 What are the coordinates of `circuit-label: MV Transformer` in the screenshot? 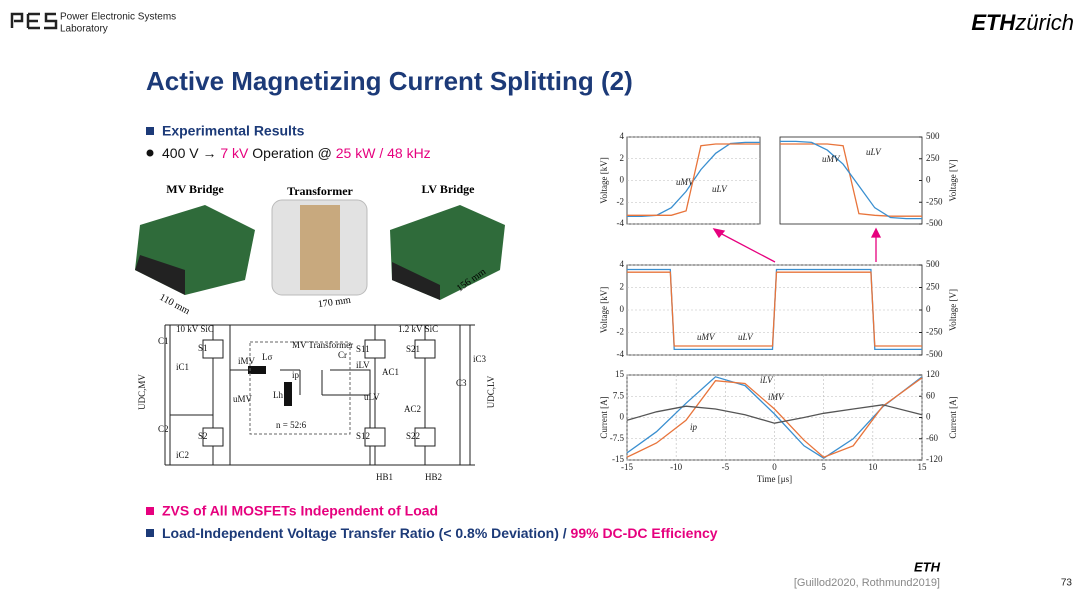 It's located at (322, 345).